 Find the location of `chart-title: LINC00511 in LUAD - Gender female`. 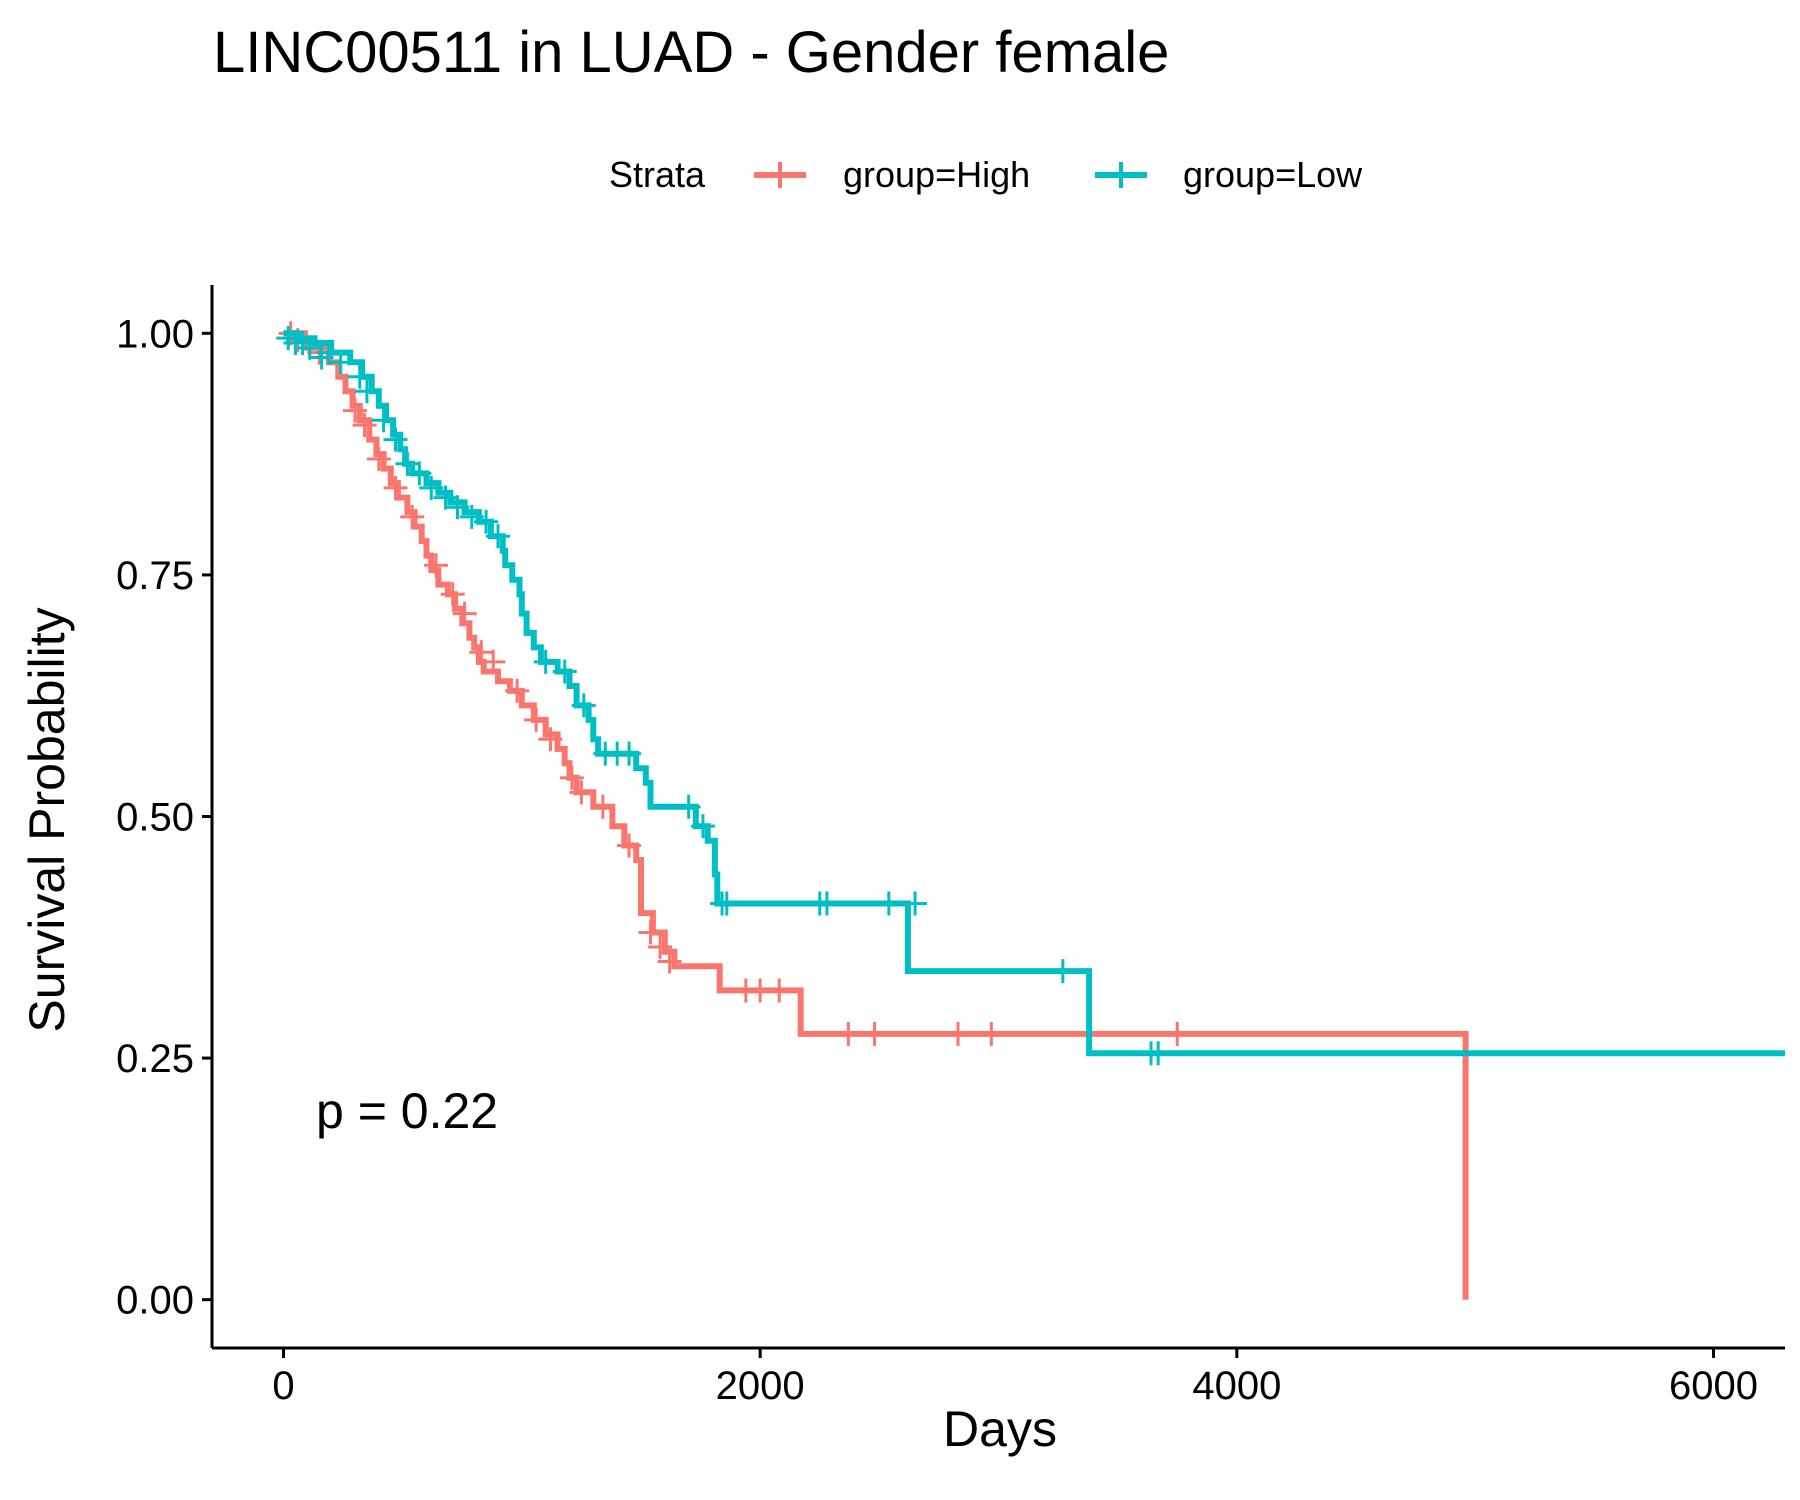

chart-title: LINC00511 in LUAD - Gender female is located at coordinates (691, 52).